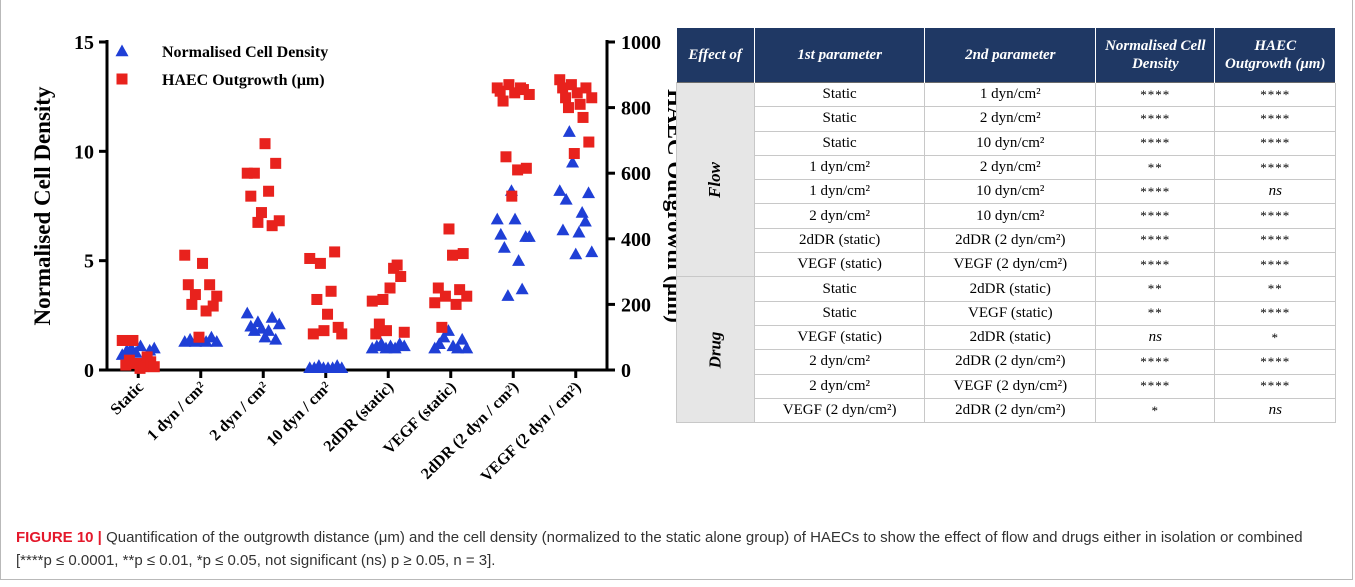 This screenshot has height=587, width=1355. Describe the element at coordinates (1155, 167) in the screenshot. I see `significance-cell: **` at that location.